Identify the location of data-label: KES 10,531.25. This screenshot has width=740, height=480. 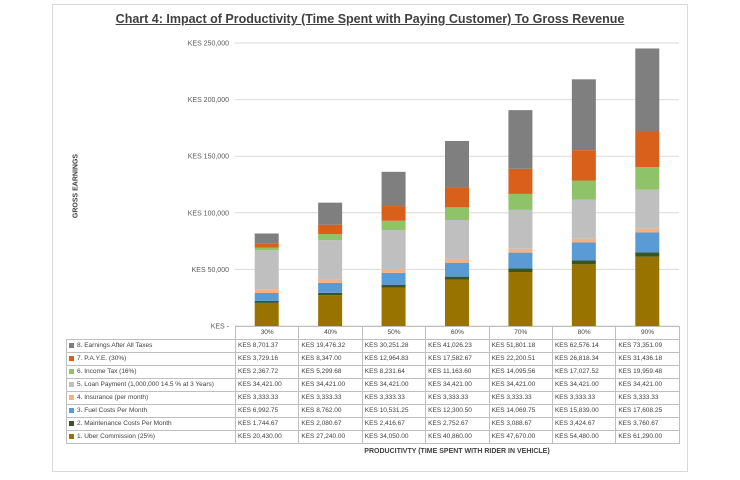
(394, 411).